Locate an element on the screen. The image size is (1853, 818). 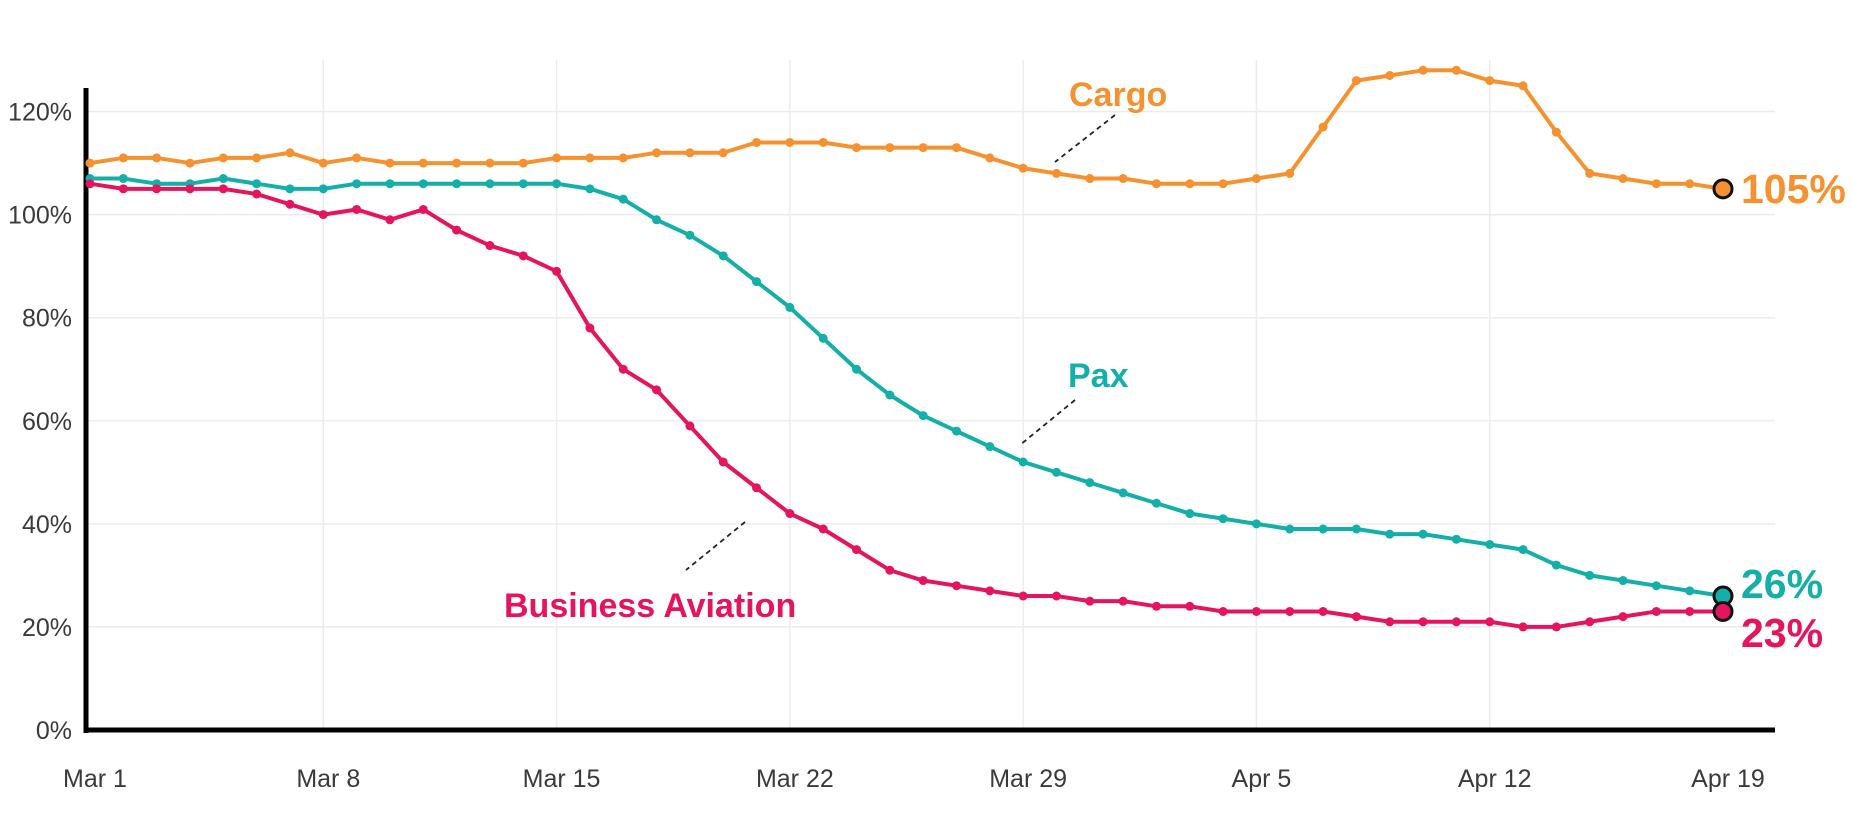
y-tick-label: 20% is located at coordinates (47, 628).